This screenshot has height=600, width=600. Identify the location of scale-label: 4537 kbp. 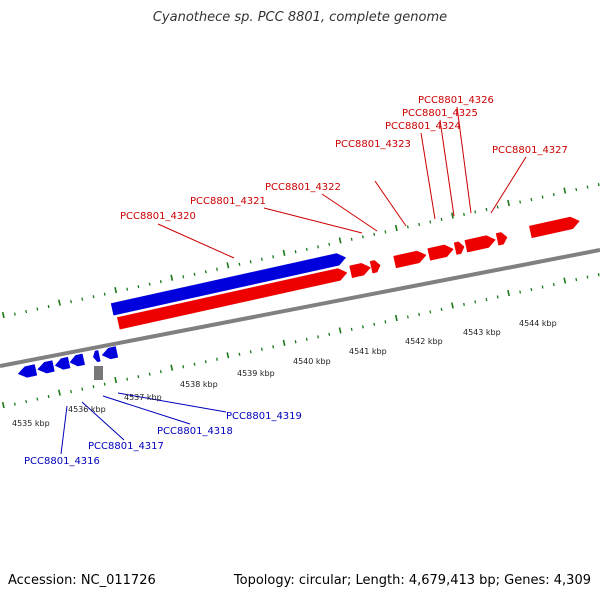
(143, 397).